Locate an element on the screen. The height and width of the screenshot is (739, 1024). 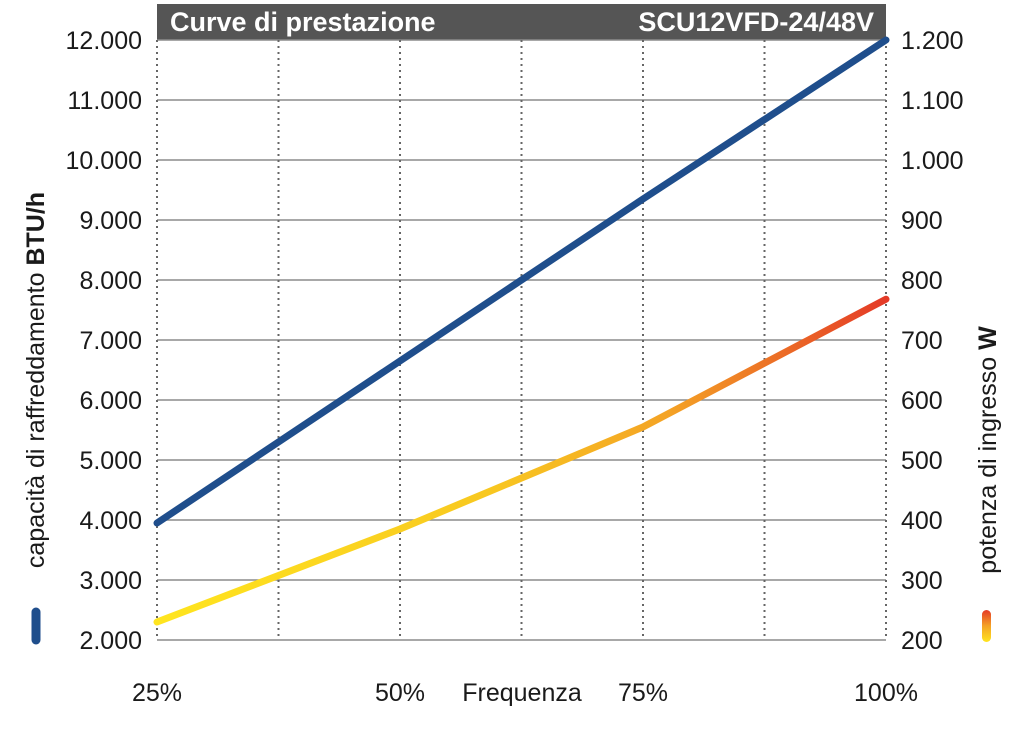
left-tick-label: 3.000 is located at coordinates (110, 581).